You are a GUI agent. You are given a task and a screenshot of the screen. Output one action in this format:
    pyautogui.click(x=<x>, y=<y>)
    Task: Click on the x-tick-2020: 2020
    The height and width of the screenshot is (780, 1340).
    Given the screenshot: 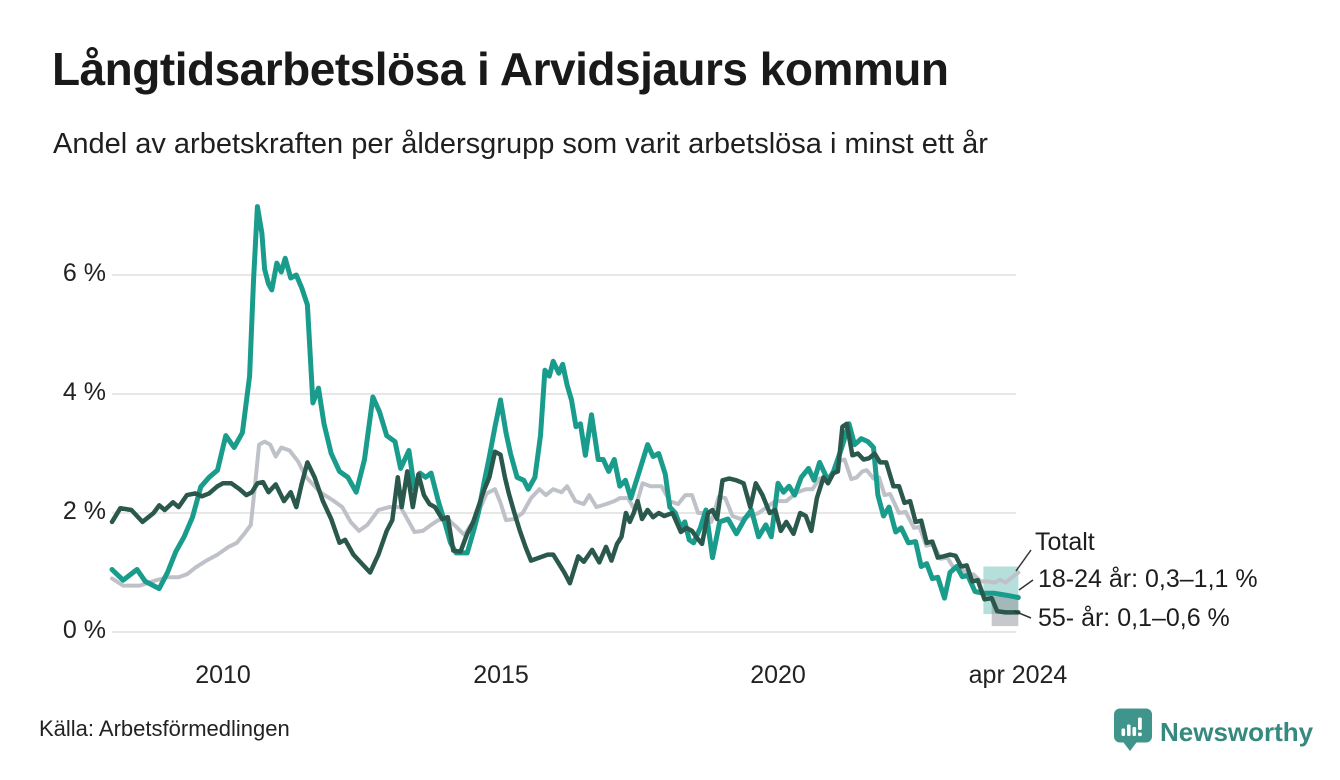 What is the action you would take?
    pyautogui.click(x=778, y=675)
    